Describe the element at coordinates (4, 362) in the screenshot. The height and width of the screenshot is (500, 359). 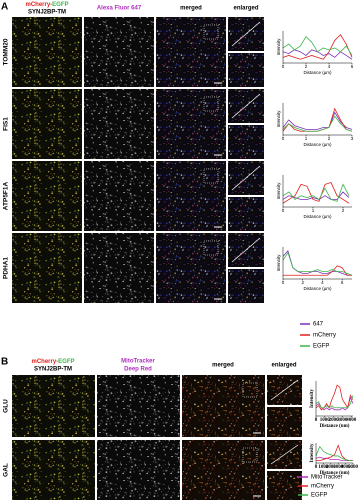
I see `panel-label: B` at that location.